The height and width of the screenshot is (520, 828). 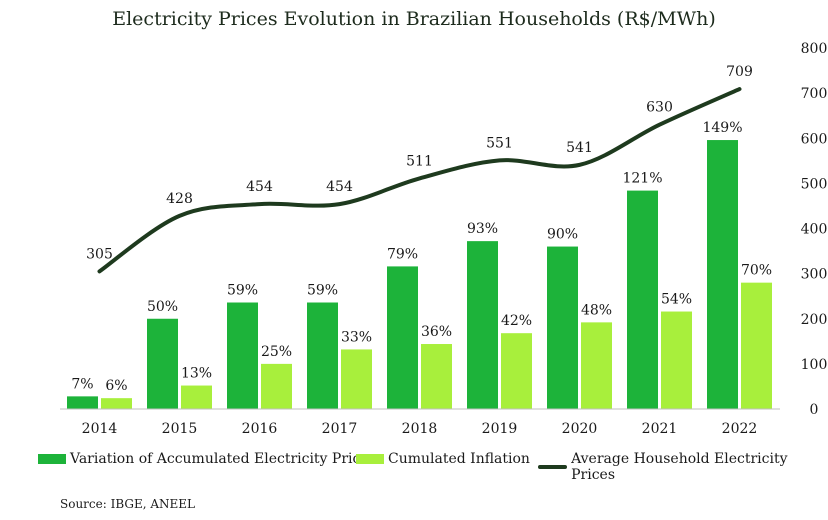 What do you see at coordinates (499, 143) in the screenshot?
I see `label-price-2019: 551` at bounding box center [499, 143].